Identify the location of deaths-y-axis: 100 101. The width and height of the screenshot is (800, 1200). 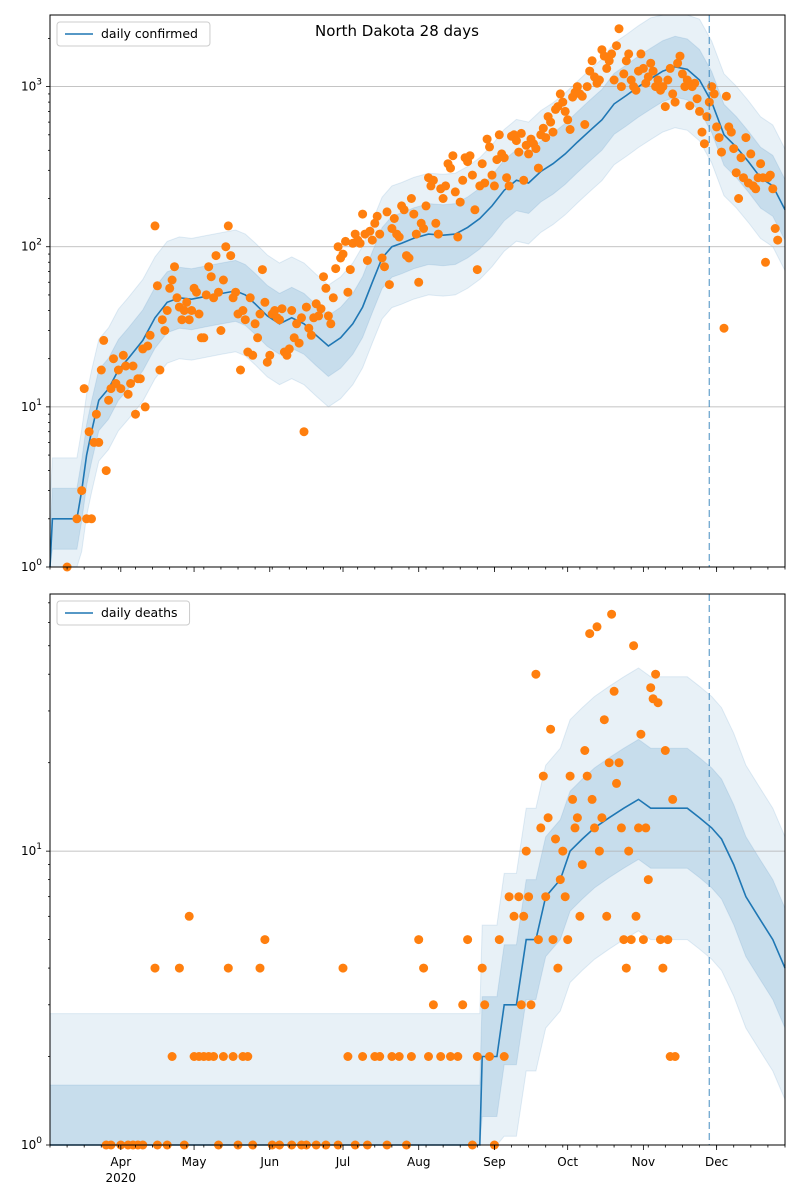
(35, 877).